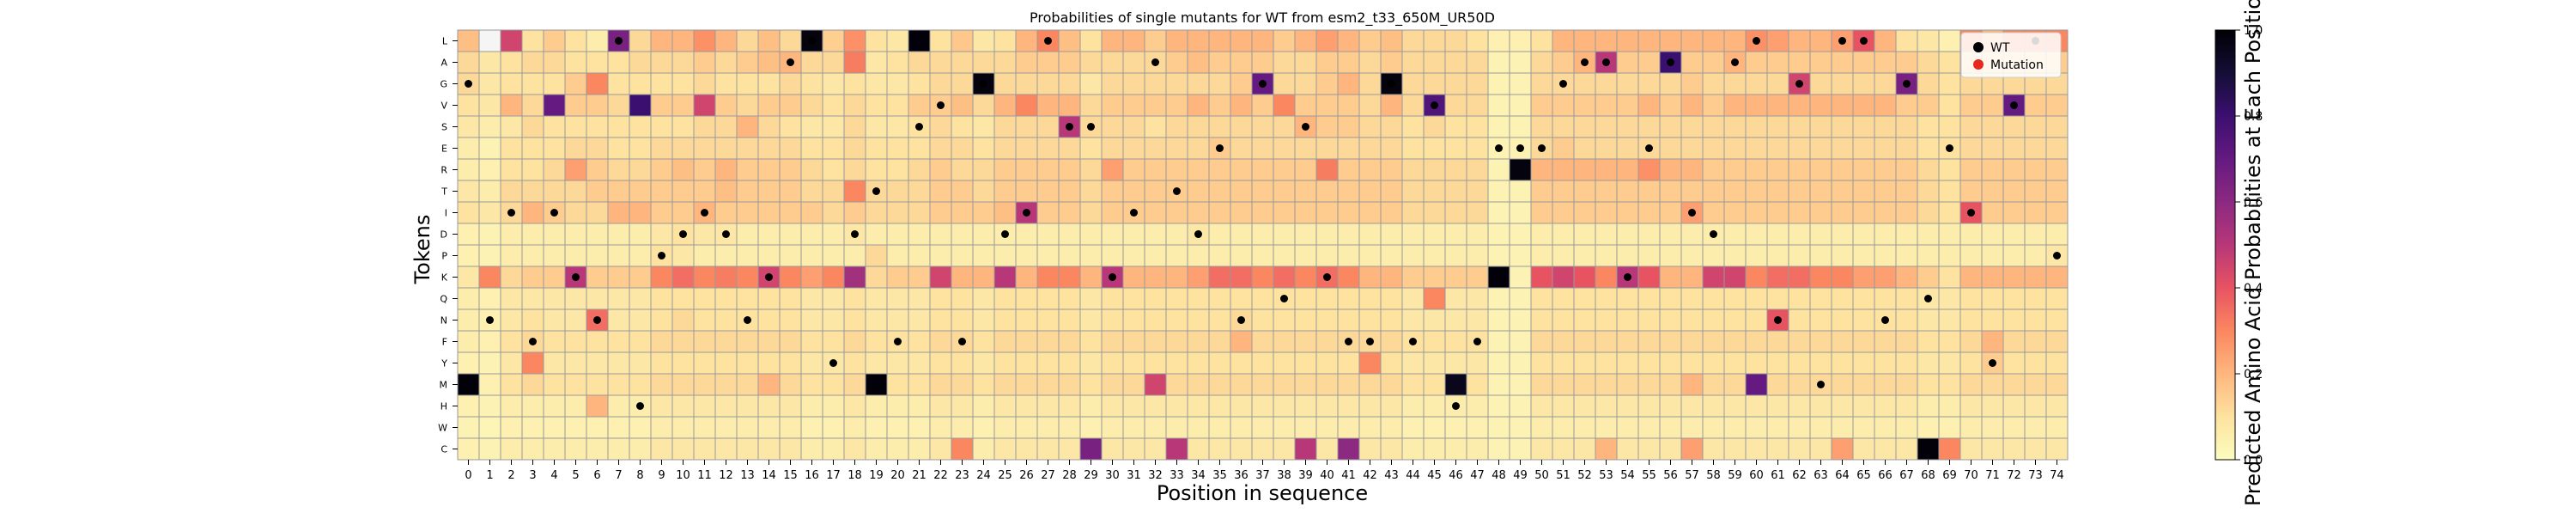  I want to click on x-tick-label: 53, so click(1606, 475).